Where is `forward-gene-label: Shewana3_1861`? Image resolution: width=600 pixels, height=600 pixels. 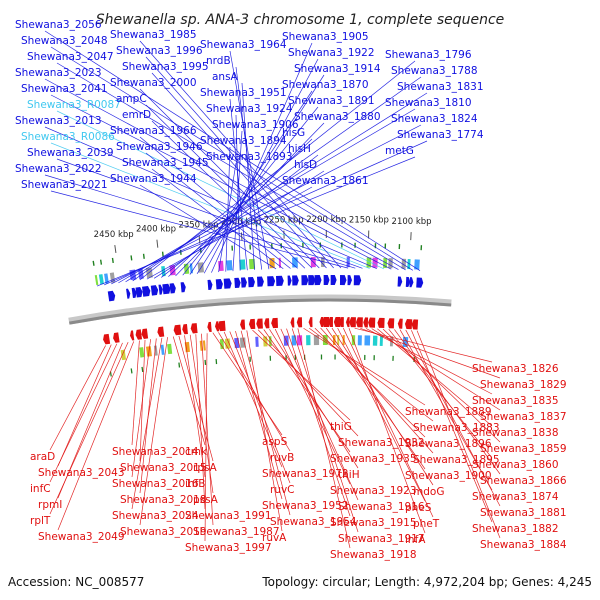
forward-gene-label: Shewana3_1861 is located at coordinates (325, 181).